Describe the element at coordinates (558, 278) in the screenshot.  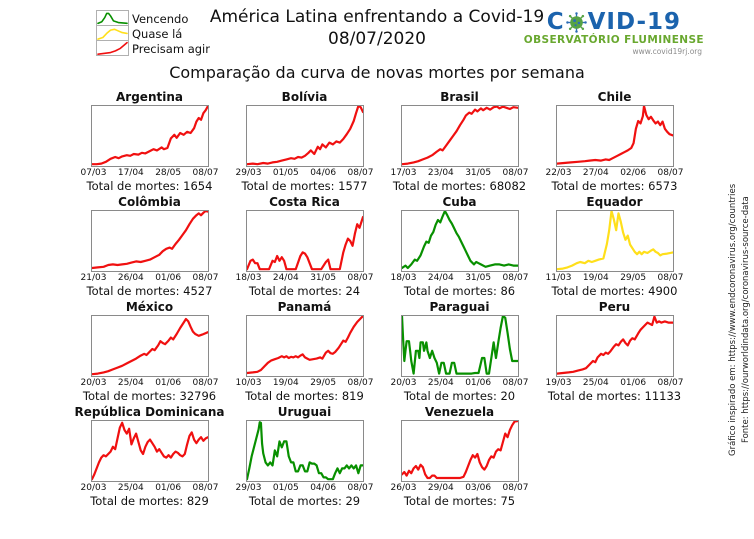
I see `x-tick-label: 11/03` at that location.